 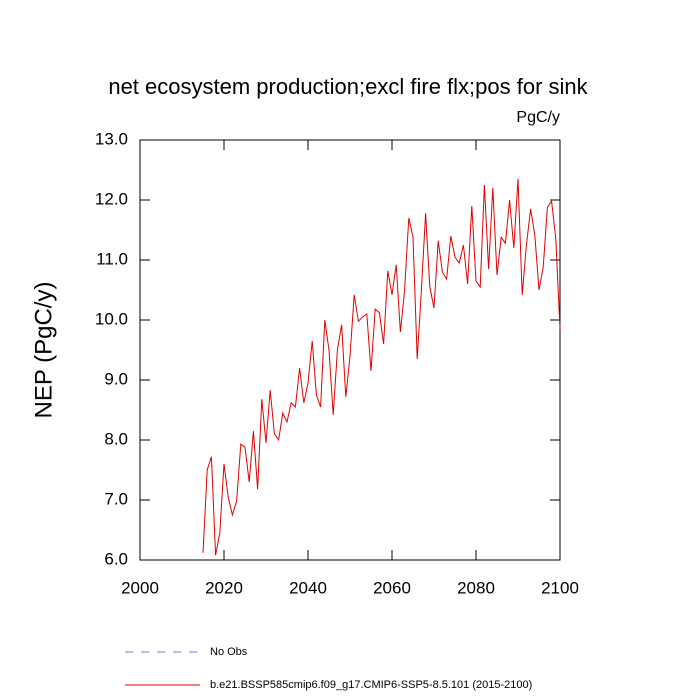 What do you see at coordinates (116, 438) in the screenshot?
I see `y-tick-label: 8.0` at bounding box center [116, 438].